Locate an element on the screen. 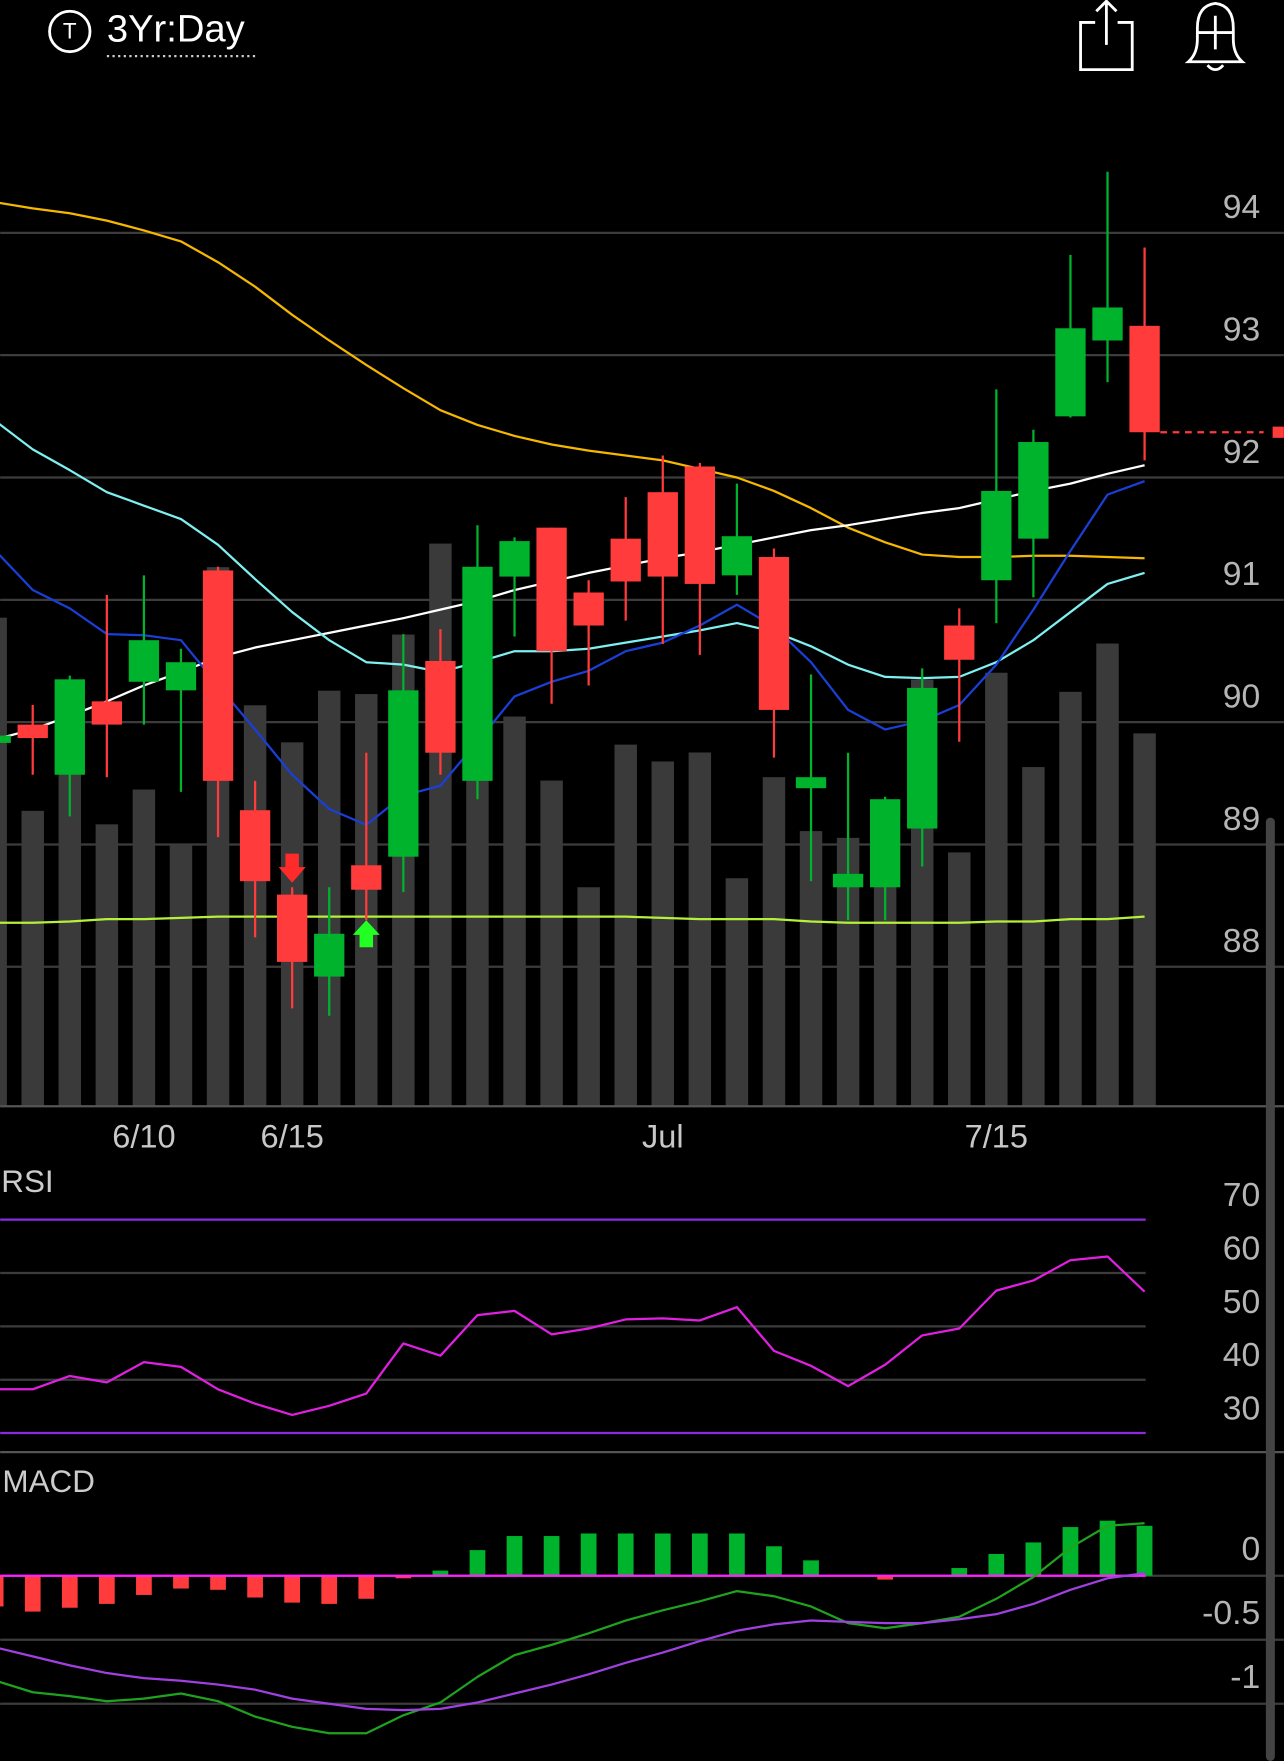 Image resolution: width=1284 pixels, height=1761 pixels. last-price-marker is located at coordinates (1278, 432).